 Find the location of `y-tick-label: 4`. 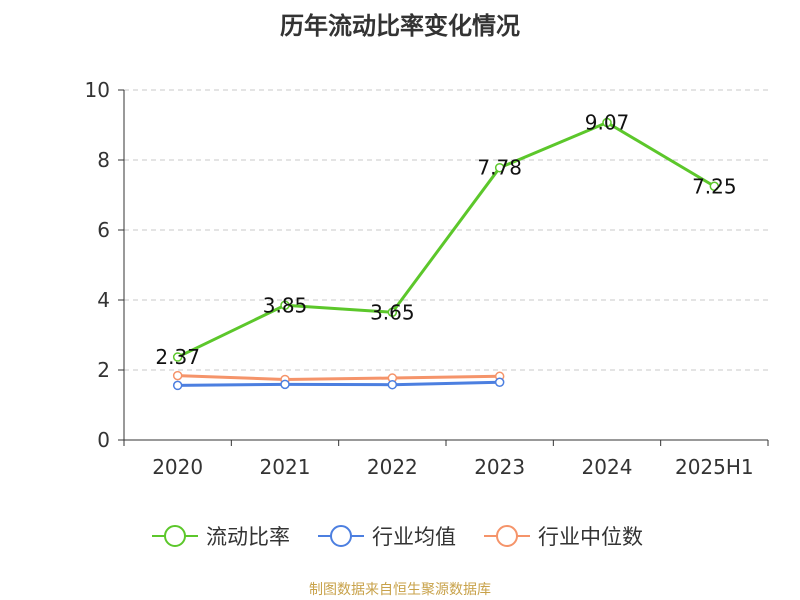

y-tick-label: 4 is located at coordinates (103, 300).